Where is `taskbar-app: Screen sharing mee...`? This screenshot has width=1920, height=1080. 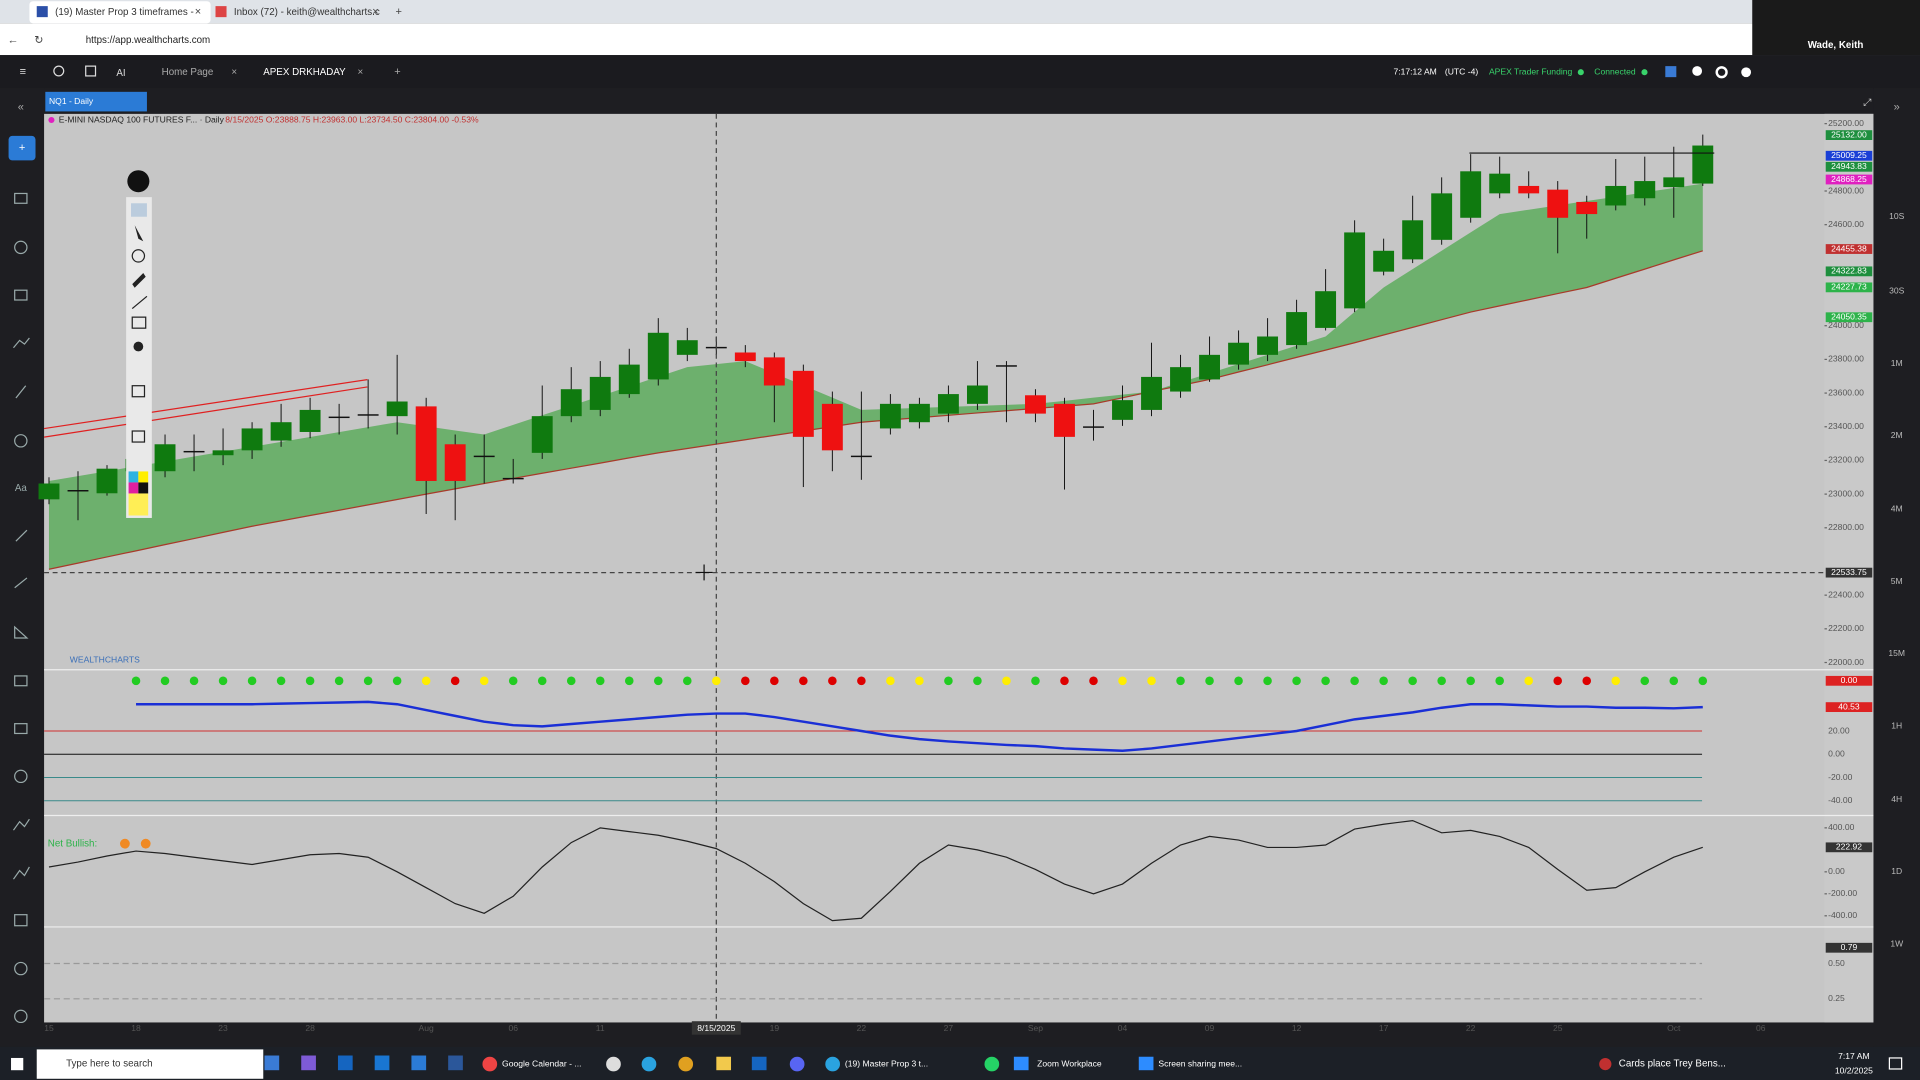 taskbar-app: Screen sharing mee... is located at coordinates (1200, 1063).